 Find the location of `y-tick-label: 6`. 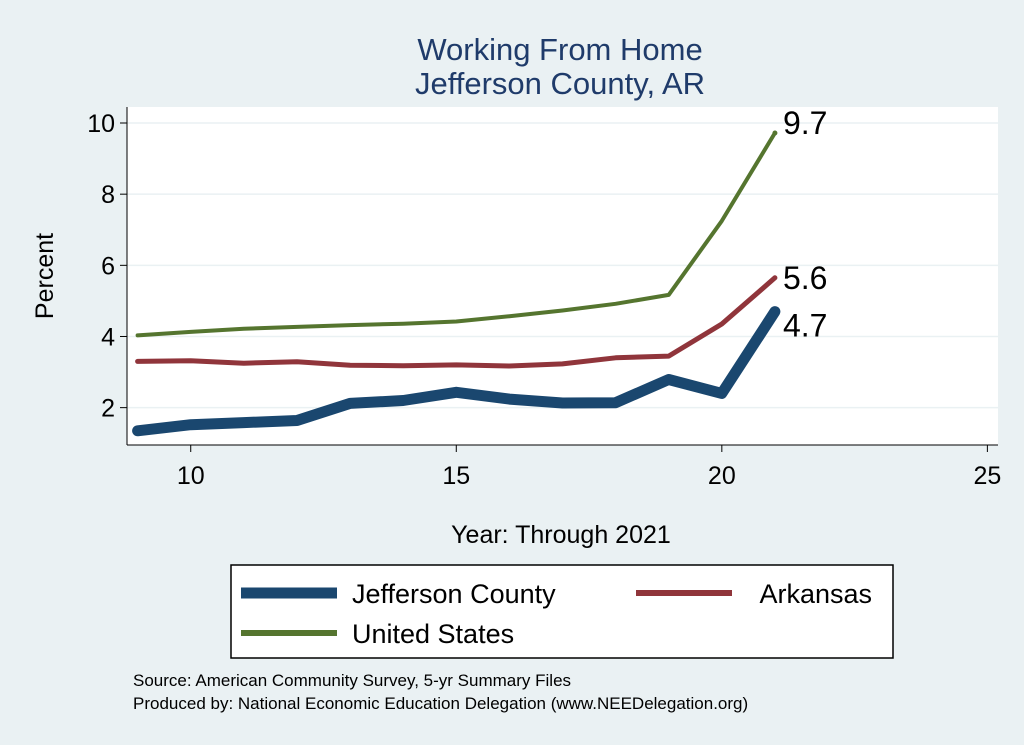

y-tick-label: 6 is located at coordinates (108, 266).